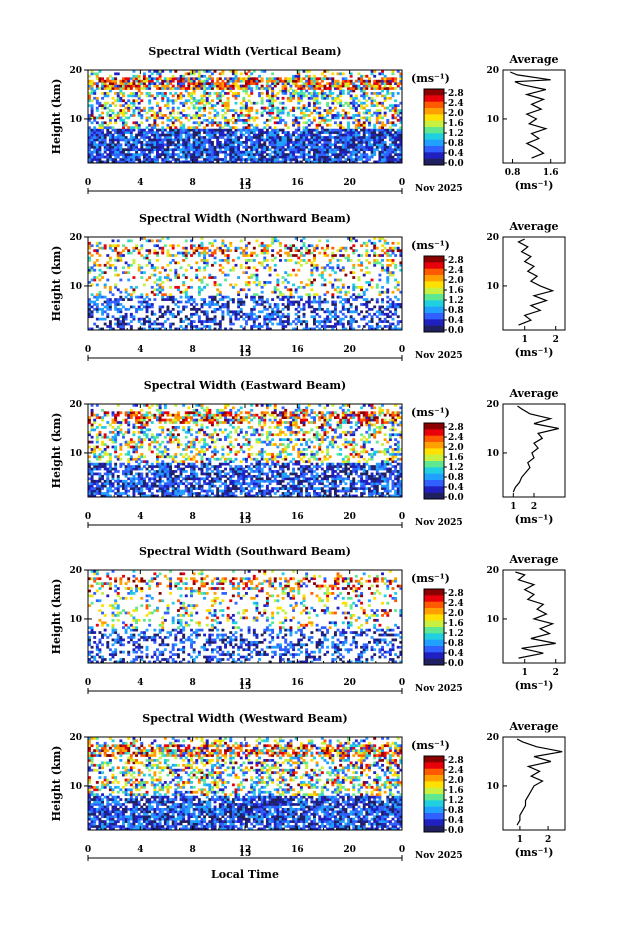 This screenshot has width=617, height=929. Describe the element at coordinates (530, 115) in the screenshot. I see `average-profile-line` at that location.